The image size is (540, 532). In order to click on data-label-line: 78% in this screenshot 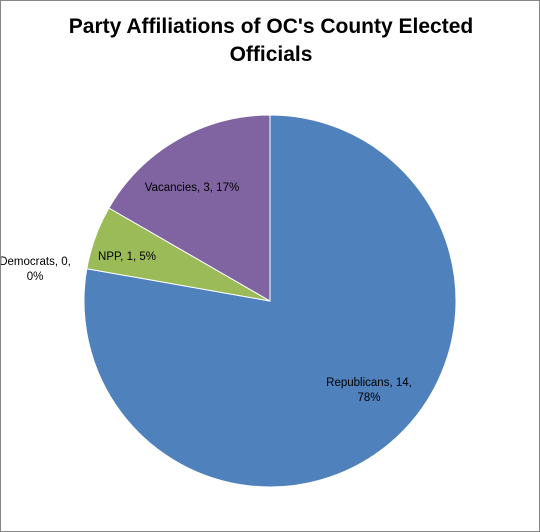, I will do `click(368, 398)`.